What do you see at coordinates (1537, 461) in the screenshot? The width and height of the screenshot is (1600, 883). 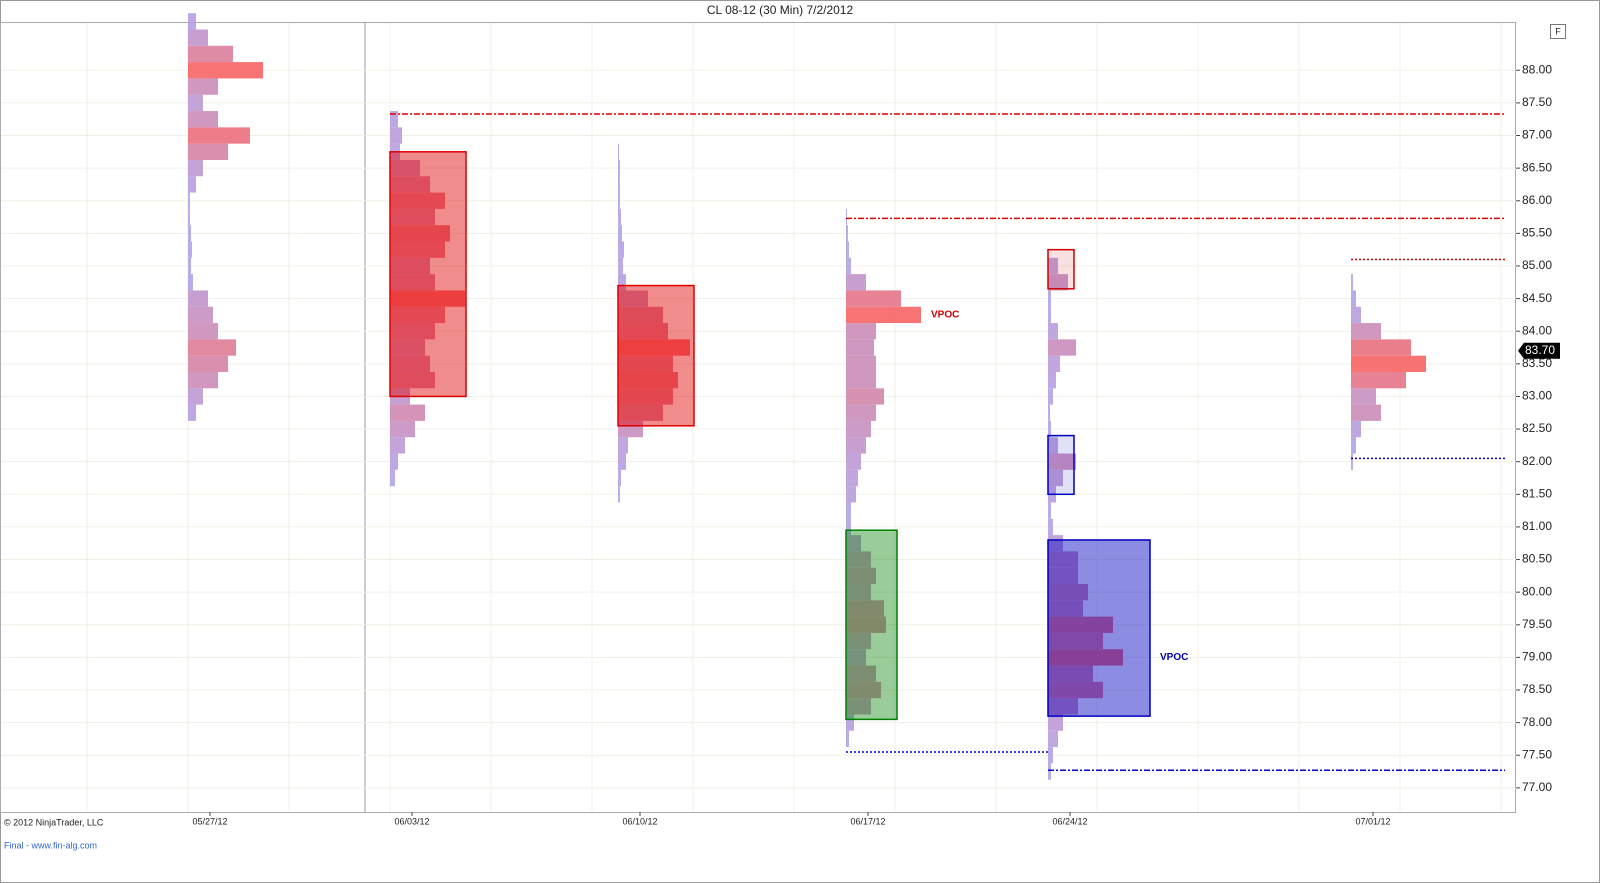 I see `y-tick-label: 82.00` at bounding box center [1537, 461].